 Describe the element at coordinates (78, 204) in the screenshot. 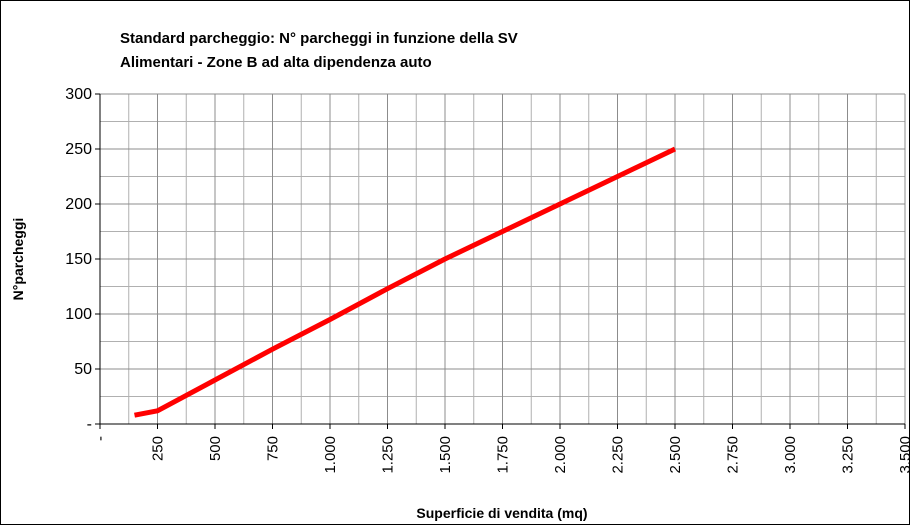

I see `y-tick-label: 200` at that location.